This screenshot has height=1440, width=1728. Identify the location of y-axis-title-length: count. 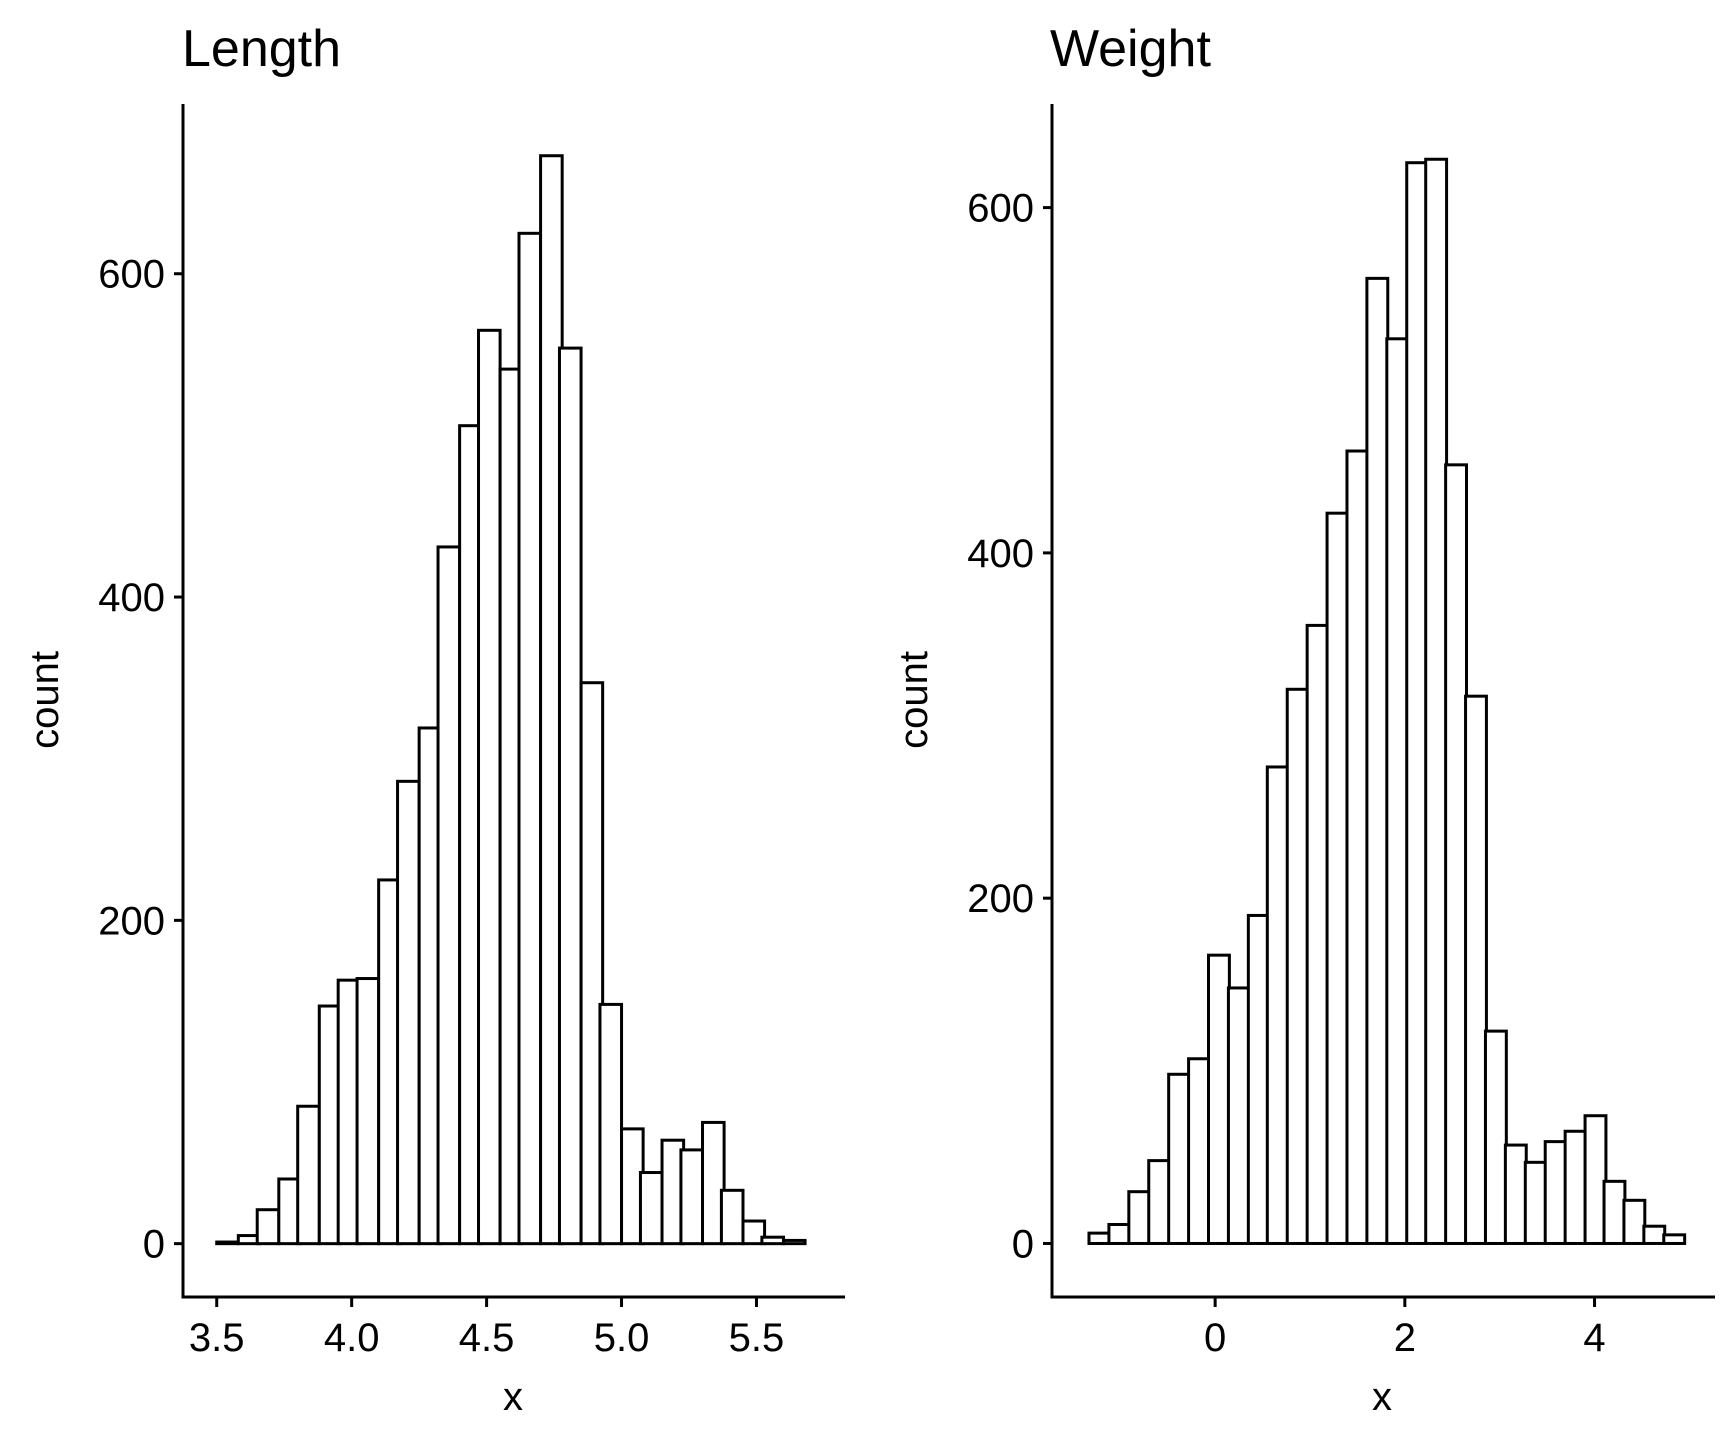
(45, 700).